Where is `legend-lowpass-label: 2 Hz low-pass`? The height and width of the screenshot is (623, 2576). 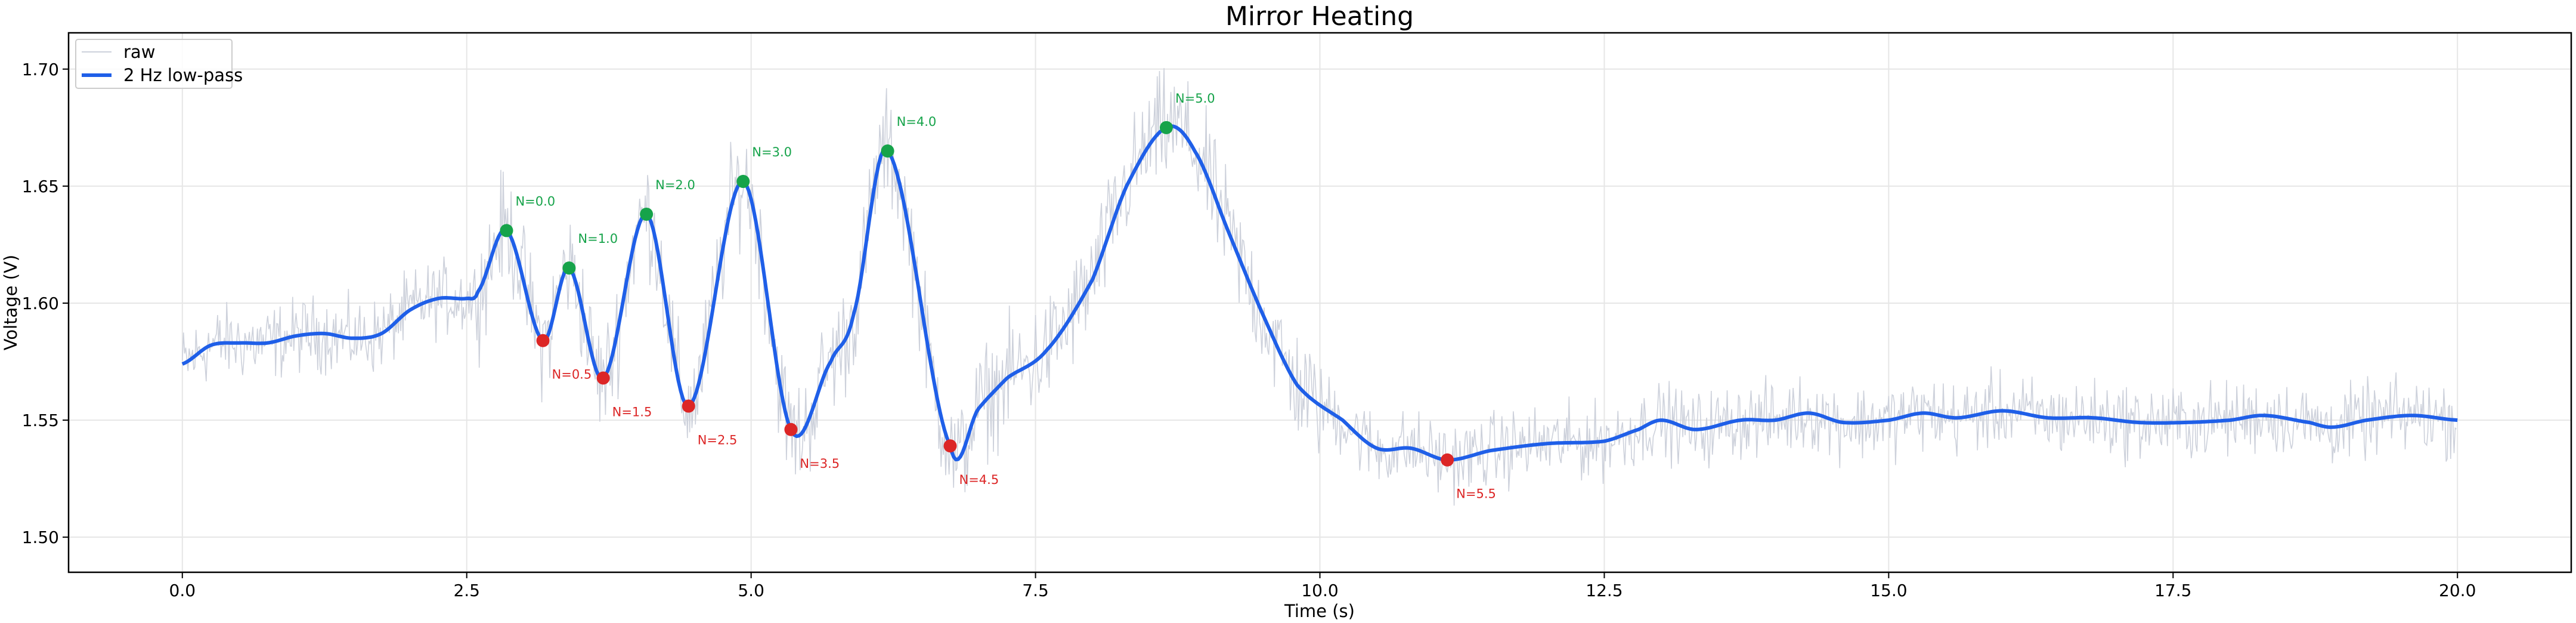 legend-lowpass-label: 2 Hz low-pass is located at coordinates (183, 75).